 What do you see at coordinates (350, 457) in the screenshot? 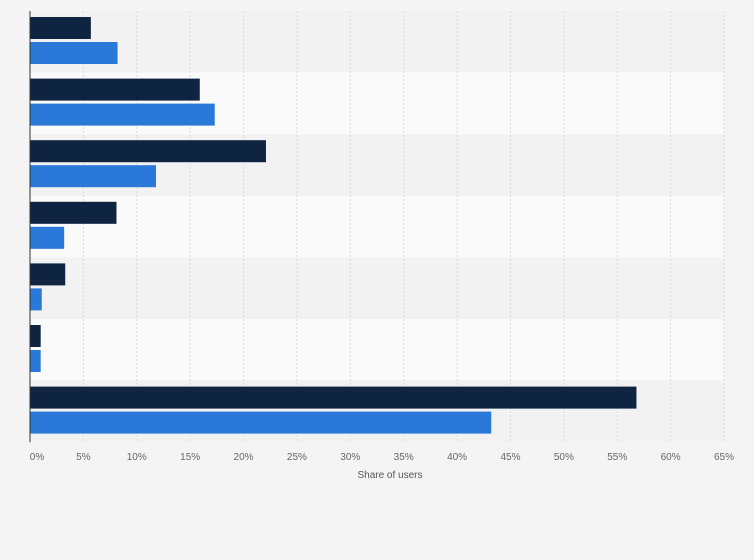
I see `x-tick-label: 30%` at bounding box center [350, 457].